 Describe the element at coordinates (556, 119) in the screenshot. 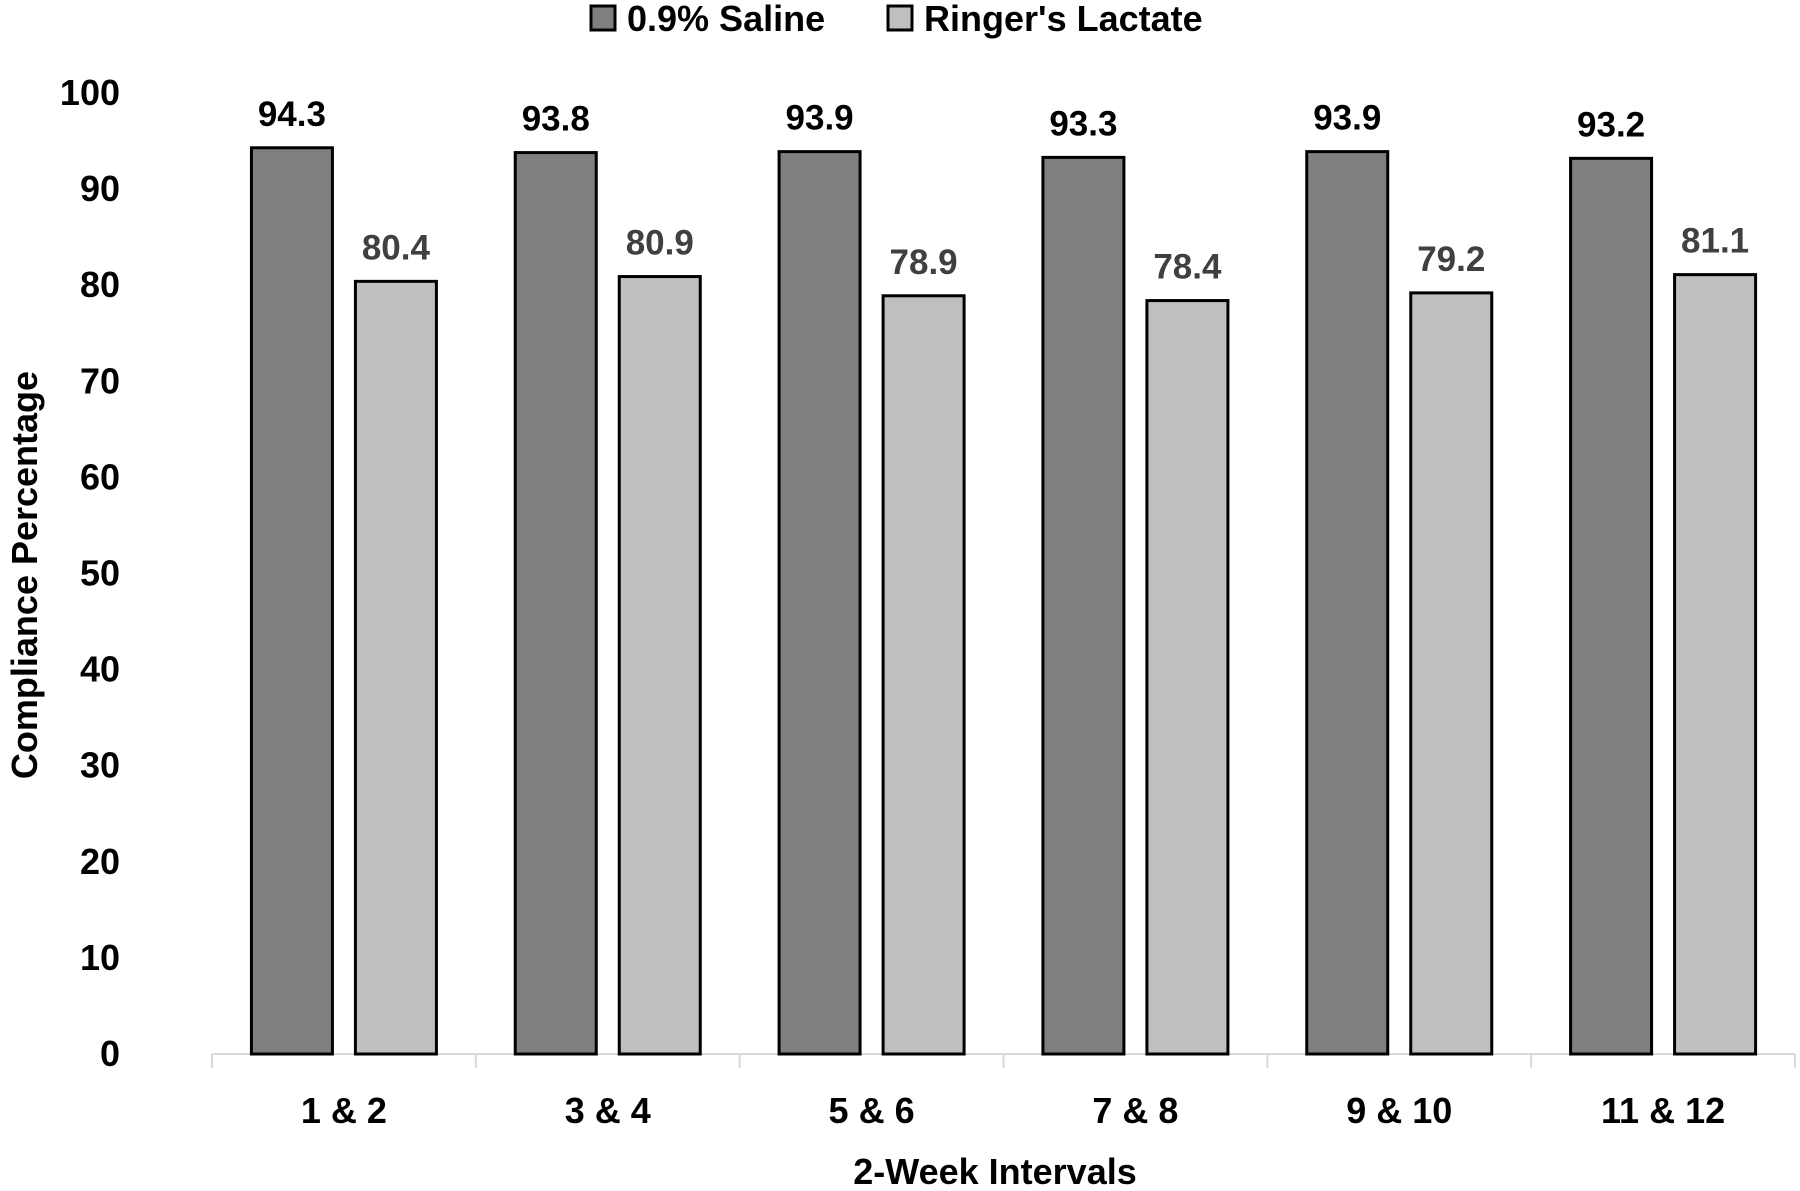

I see `data-label: 93.8` at that location.